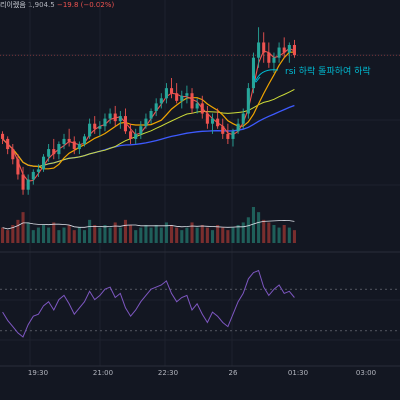 The image size is (400, 400). Describe the element at coordinates (103, 373) in the screenshot. I see `time-tick-label: 21:00` at that location.